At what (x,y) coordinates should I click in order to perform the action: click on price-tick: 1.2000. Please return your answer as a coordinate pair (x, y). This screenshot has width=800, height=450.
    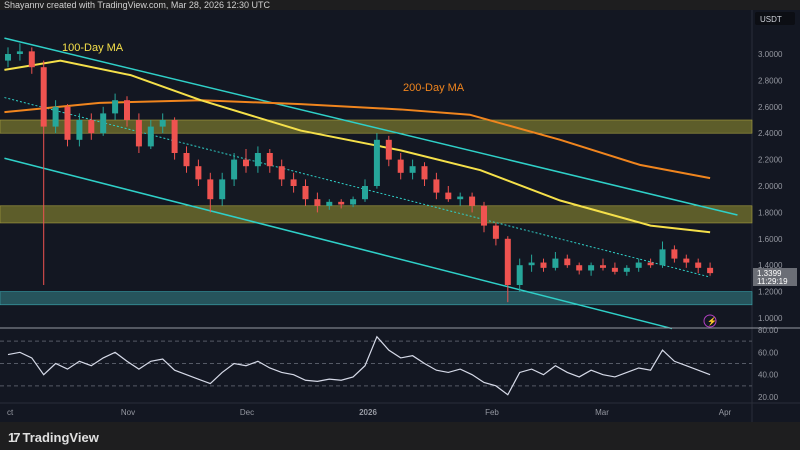
    Looking at the image, I should click on (770, 292).